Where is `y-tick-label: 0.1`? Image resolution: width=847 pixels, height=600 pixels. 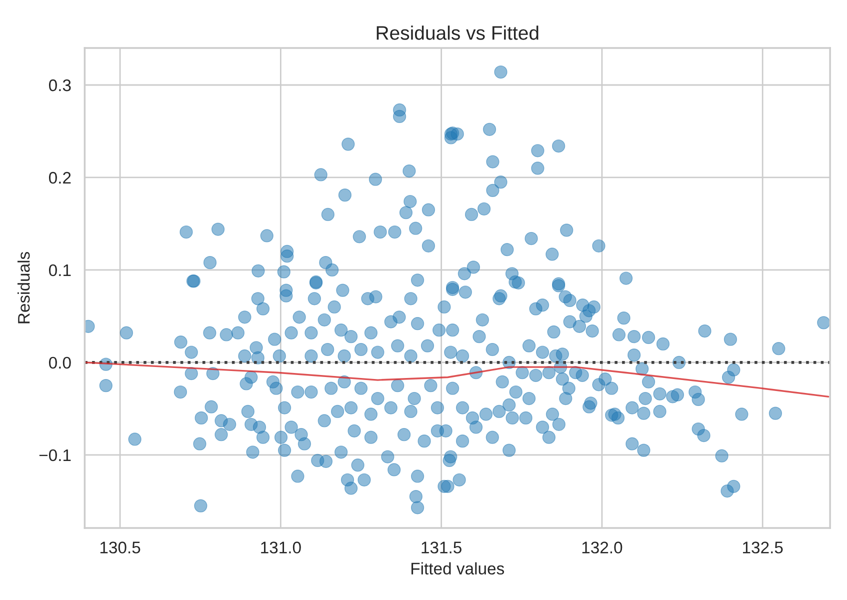 y-tick-label: 0.1 is located at coordinates (59, 270).